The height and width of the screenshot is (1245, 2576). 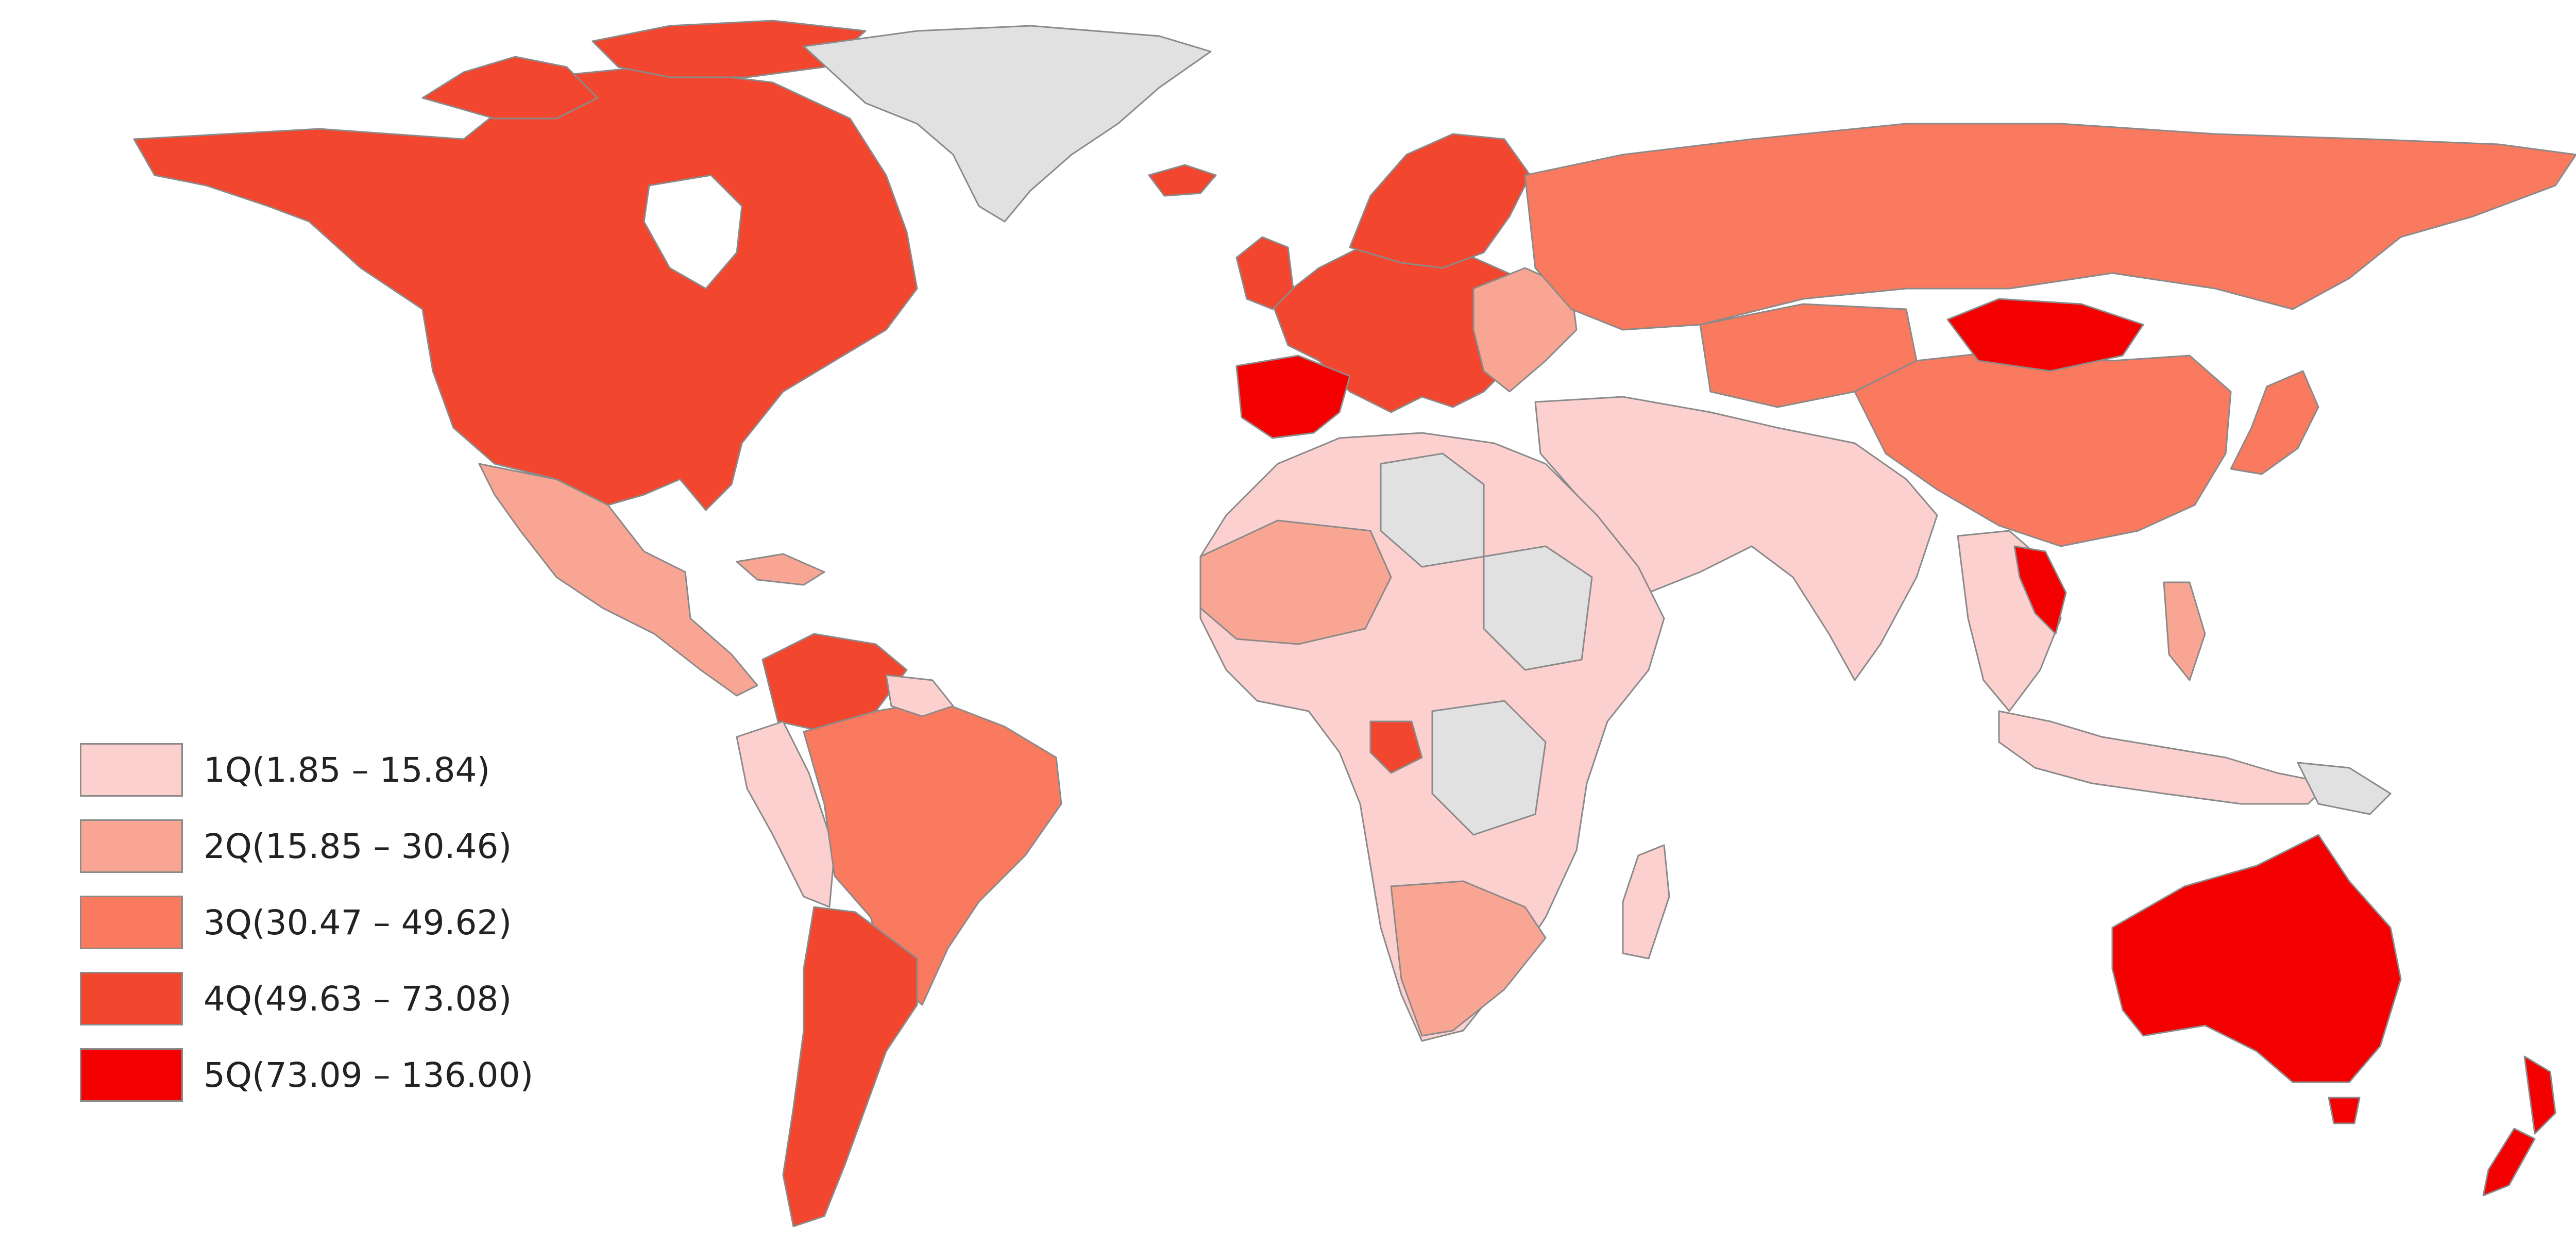 What do you see at coordinates (1489, 768) in the screenshot?
I see `region-central-africa` at bounding box center [1489, 768].